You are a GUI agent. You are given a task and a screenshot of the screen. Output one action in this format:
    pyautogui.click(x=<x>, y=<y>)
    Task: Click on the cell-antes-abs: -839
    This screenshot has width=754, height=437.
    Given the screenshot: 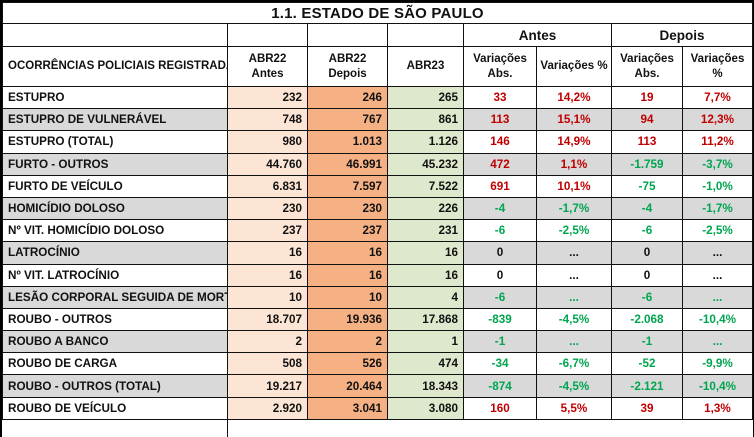 What is the action you would take?
    pyautogui.click(x=500, y=319)
    